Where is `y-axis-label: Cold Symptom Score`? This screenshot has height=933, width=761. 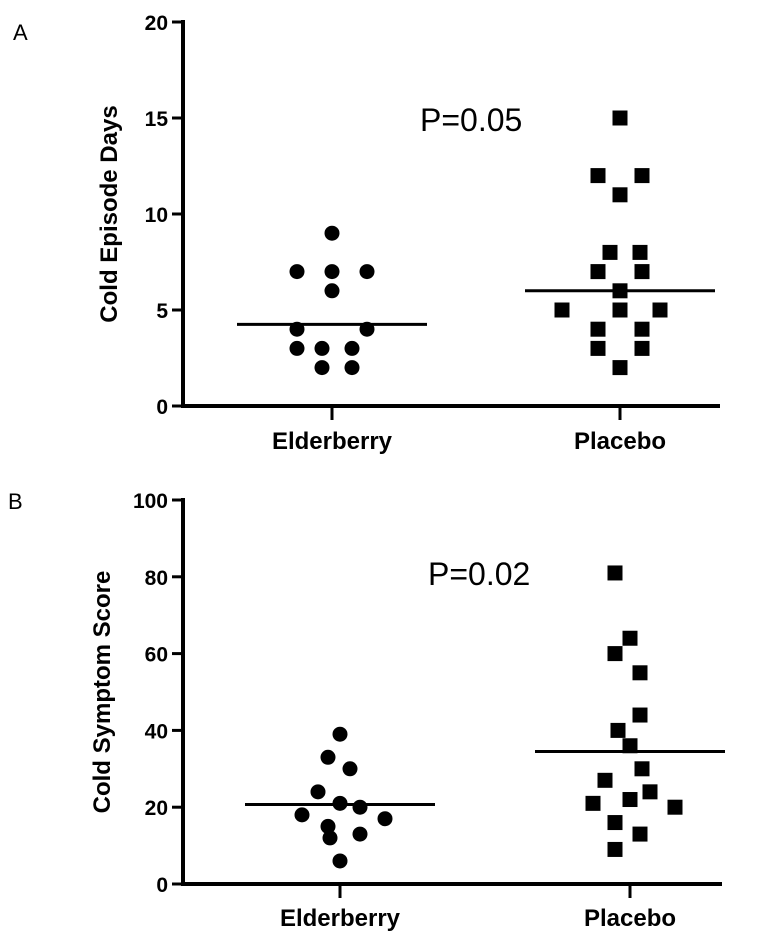 y-axis-label: Cold Symptom Score is located at coordinates (102, 692).